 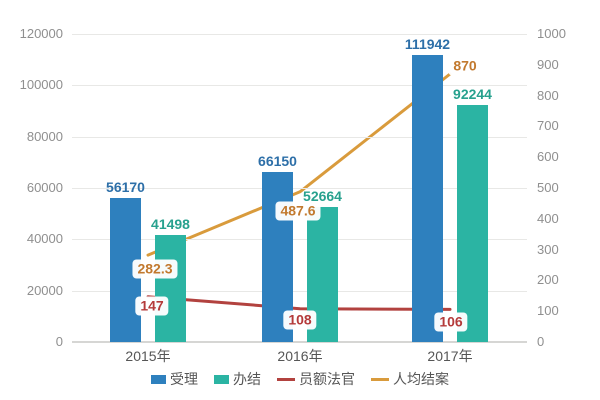 I want to click on bar-办结-2017年, so click(x=472, y=223).